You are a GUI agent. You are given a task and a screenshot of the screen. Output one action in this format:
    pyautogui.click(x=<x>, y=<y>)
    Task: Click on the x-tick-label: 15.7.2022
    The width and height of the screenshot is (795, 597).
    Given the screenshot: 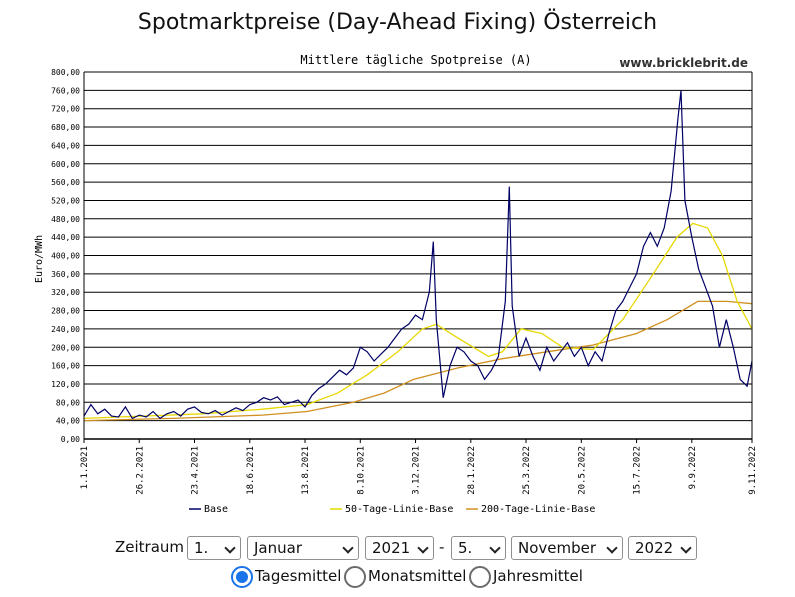 What is the action you would take?
    pyautogui.click(x=638, y=470)
    